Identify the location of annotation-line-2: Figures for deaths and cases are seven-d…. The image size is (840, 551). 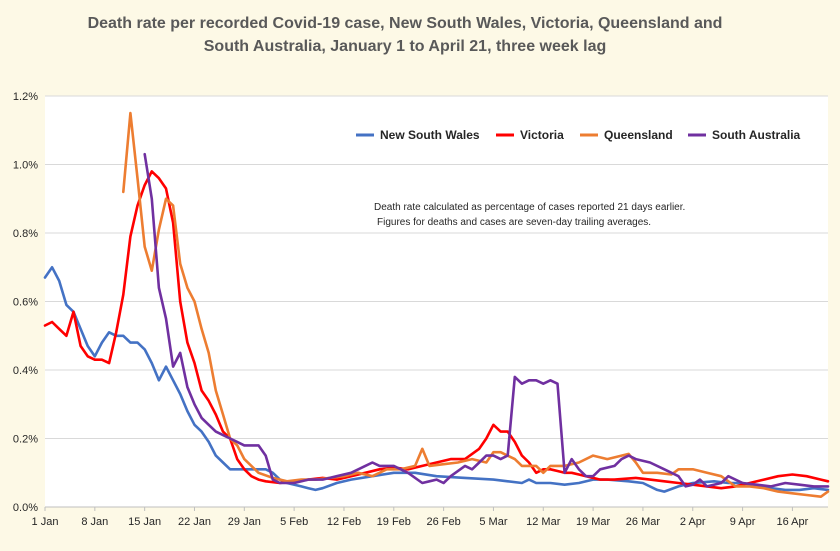
(514, 222).